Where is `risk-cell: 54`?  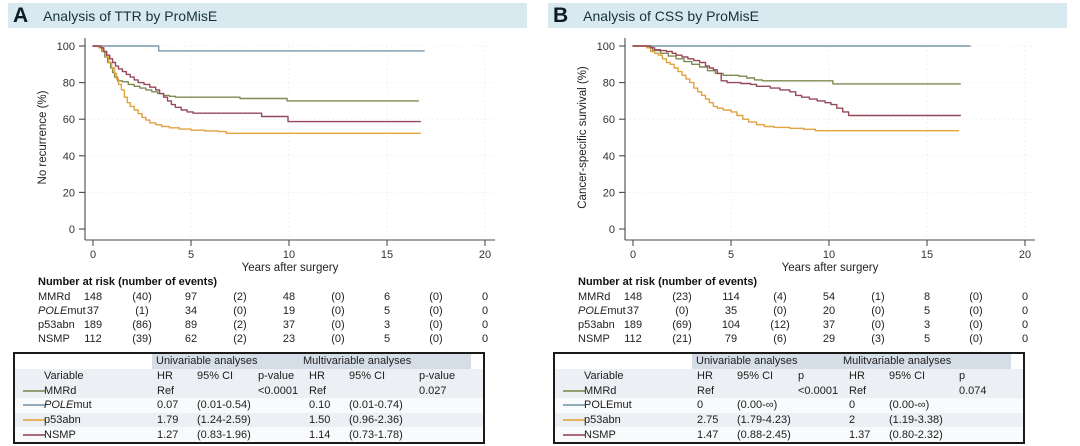
risk-cell: 54 is located at coordinates (829, 297).